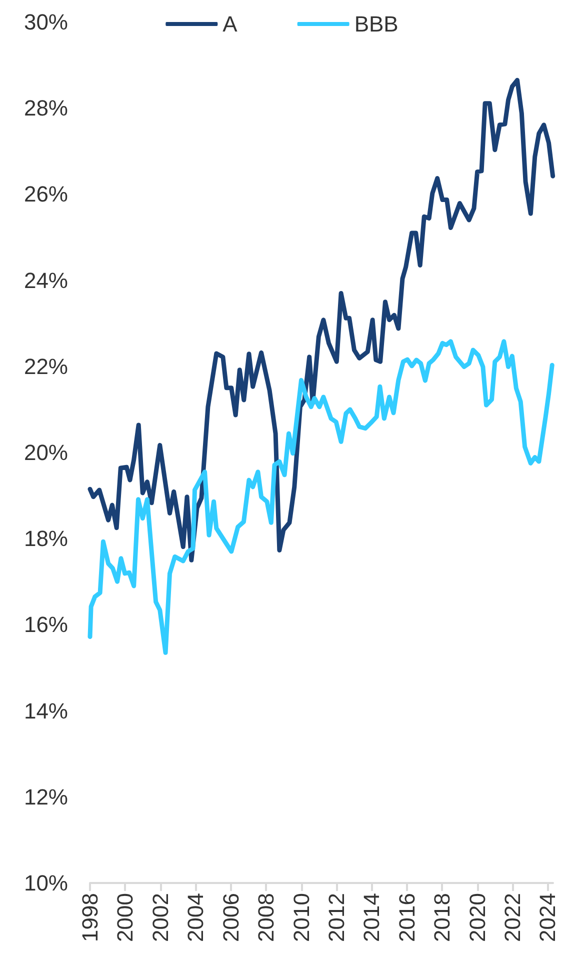 The height and width of the screenshot is (963, 564). I want to click on x-tick-label: 2016, so click(407, 917).